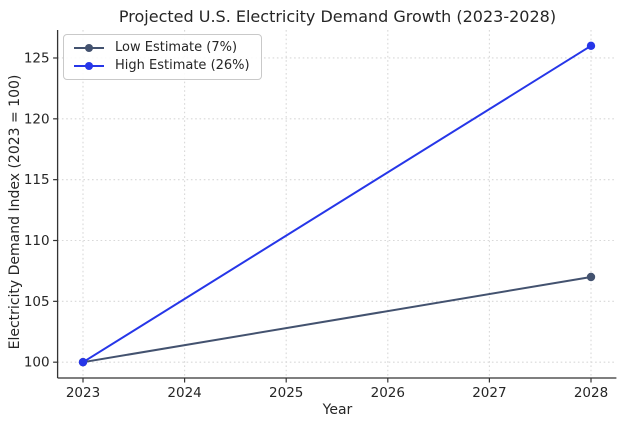  What do you see at coordinates (337, 410) in the screenshot?
I see `x-axis-label: Year` at bounding box center [337, 410].